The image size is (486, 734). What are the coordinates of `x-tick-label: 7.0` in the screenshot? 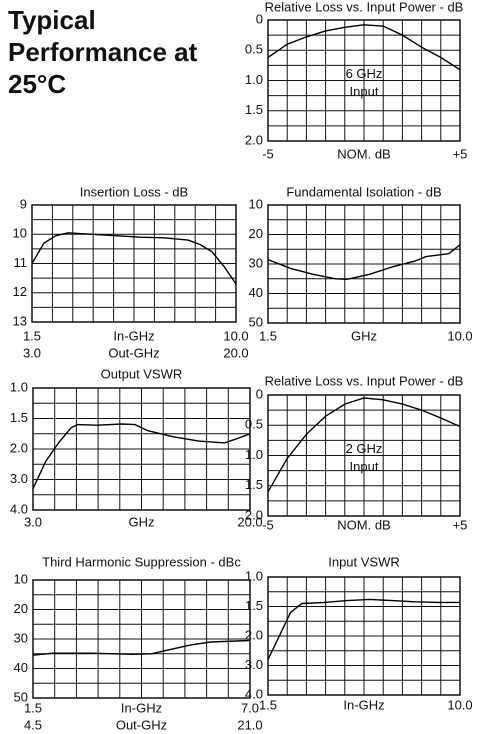 It's located at (250, 707).